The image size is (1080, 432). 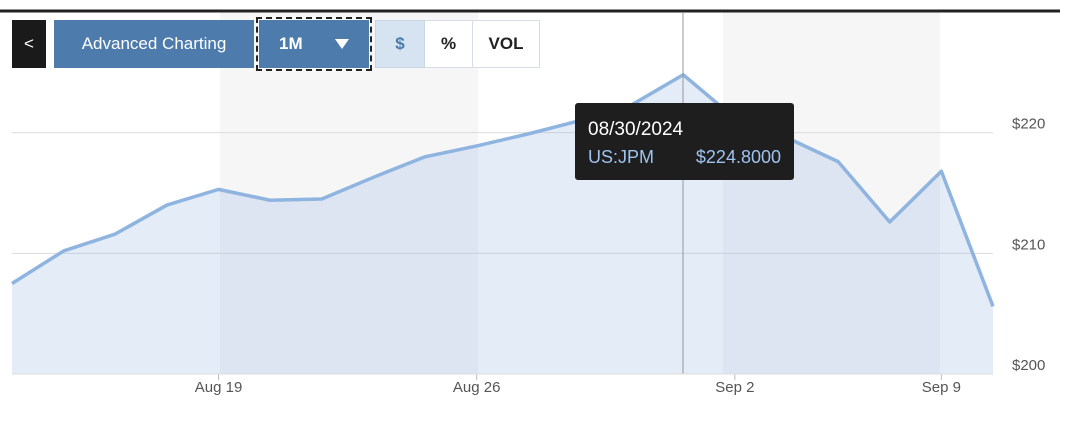 I want to click on dropdown-arrow, so click(x=342, y=44).